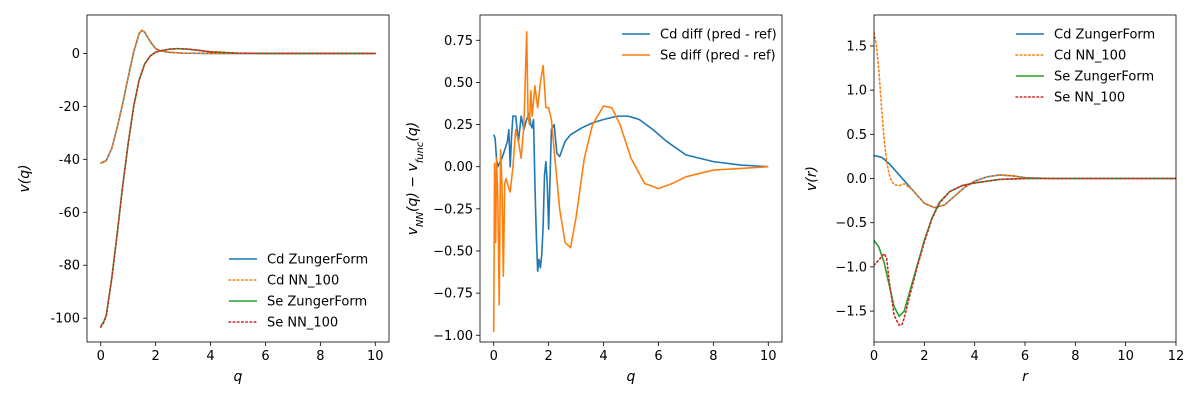  Describe the element at coordinates (718, 56) in the screenshot. I see `legend-label: Se diff (pred - ref)` at that location.